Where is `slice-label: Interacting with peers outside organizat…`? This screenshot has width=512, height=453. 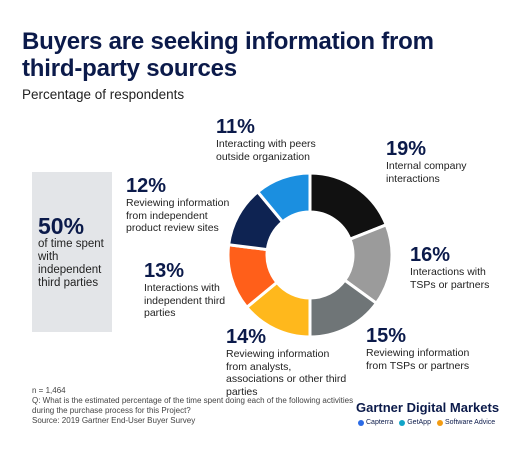
slice-label: Interacting with peers outside organizat… is located at coordinates (266, 150).